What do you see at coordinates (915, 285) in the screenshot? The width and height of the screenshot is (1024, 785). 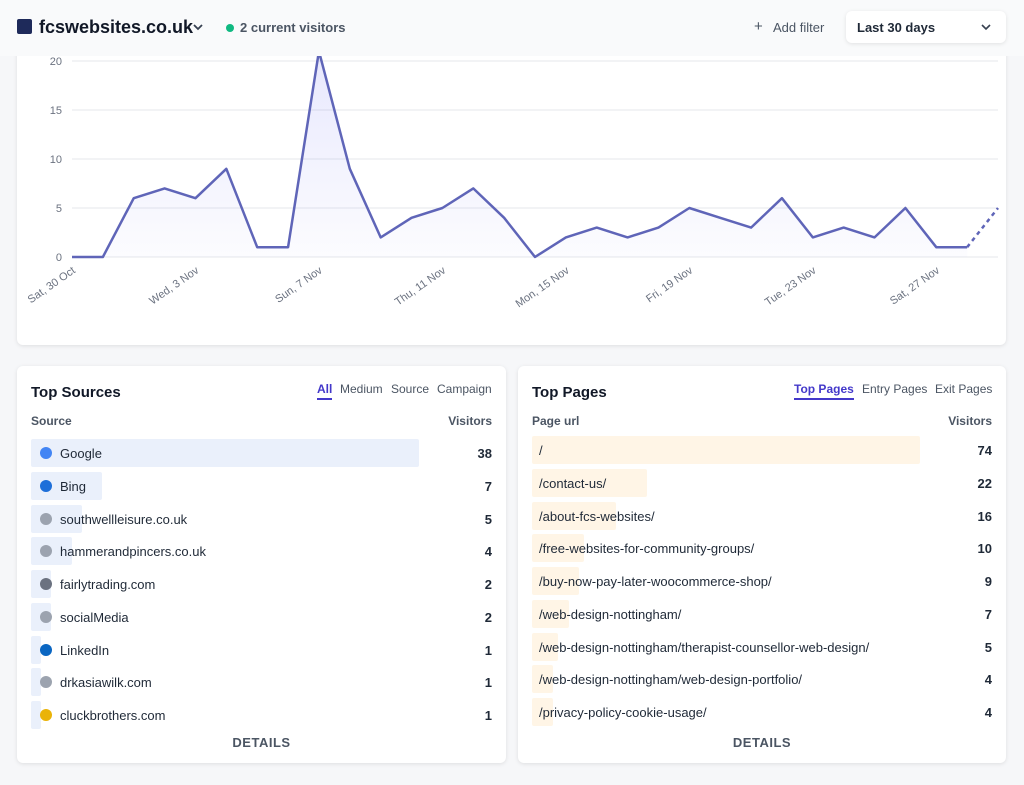 I see `x-tick-label: Sat, 27 Nov` at bounding box center [915, 285].